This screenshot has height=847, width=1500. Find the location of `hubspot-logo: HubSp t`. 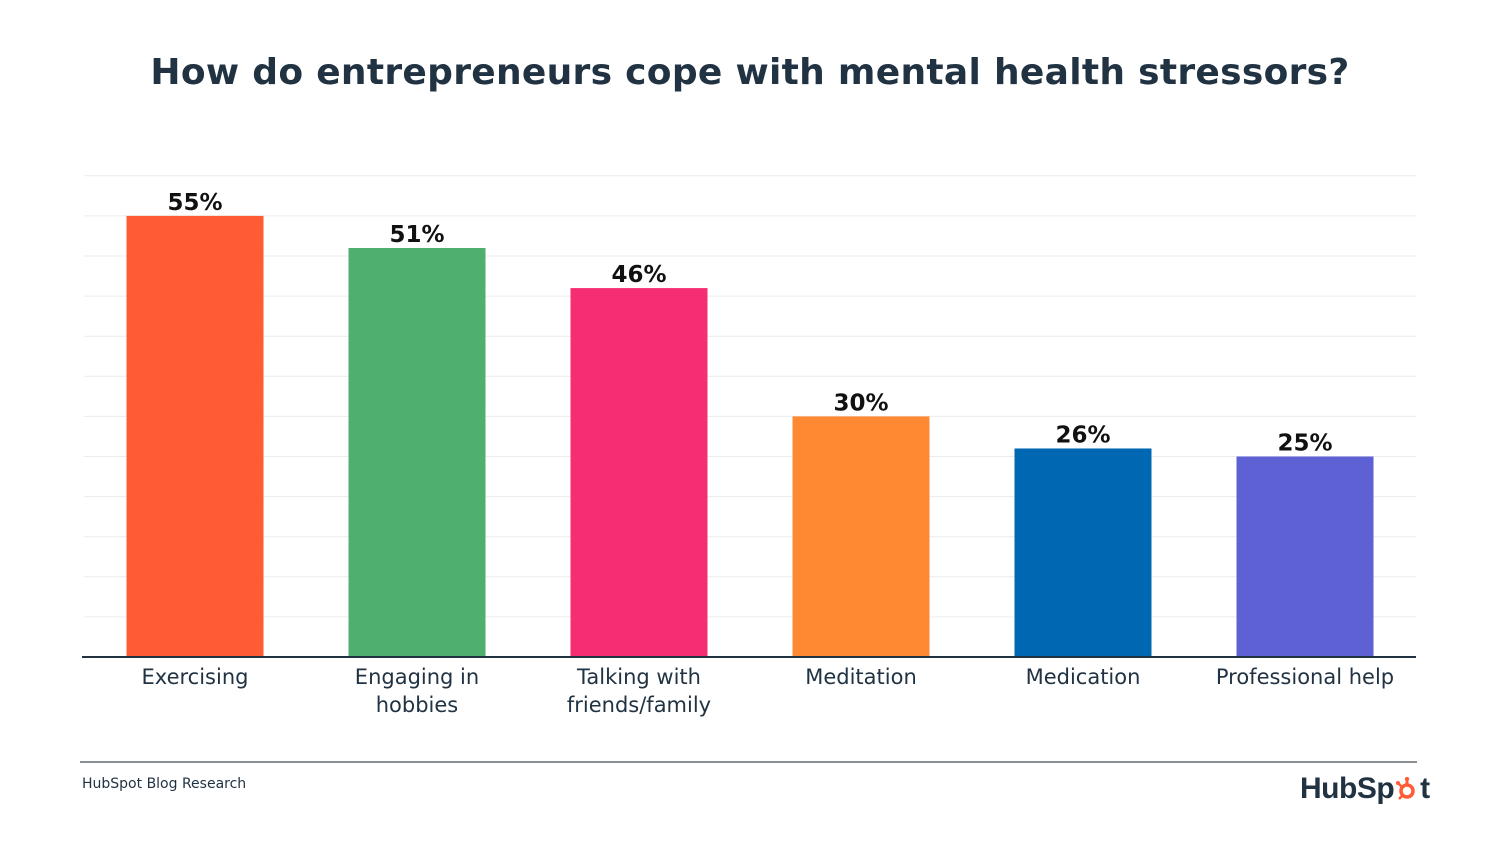

hubspot-logo: HubSp t is located at coordinates (1365, 789).